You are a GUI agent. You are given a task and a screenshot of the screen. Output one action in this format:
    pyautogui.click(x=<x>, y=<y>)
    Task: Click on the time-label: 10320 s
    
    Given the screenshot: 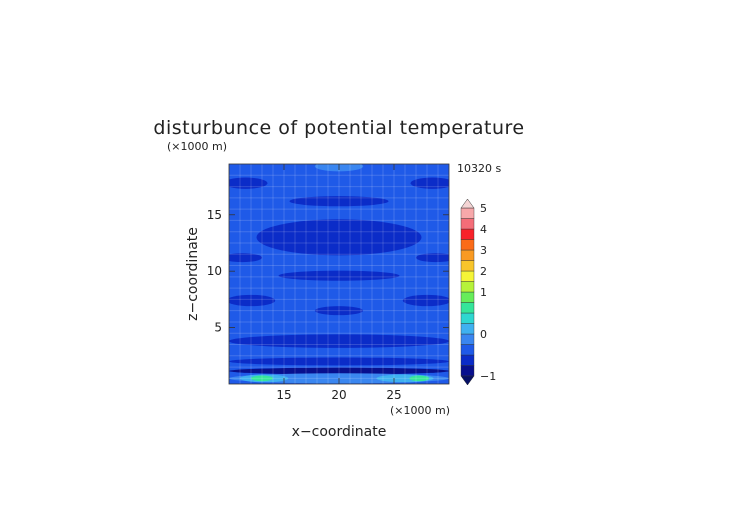 What is the action you would take?
    pyautogui.click(x=479, y=168)
    